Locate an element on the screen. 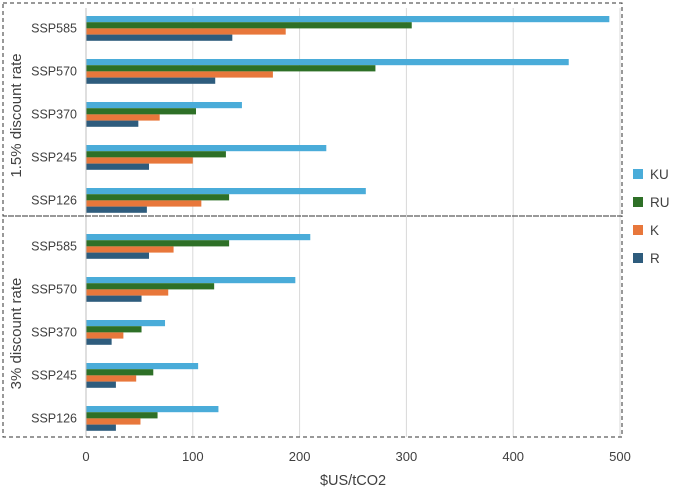  legend-label-r: R is located at coordinates (655, 258).